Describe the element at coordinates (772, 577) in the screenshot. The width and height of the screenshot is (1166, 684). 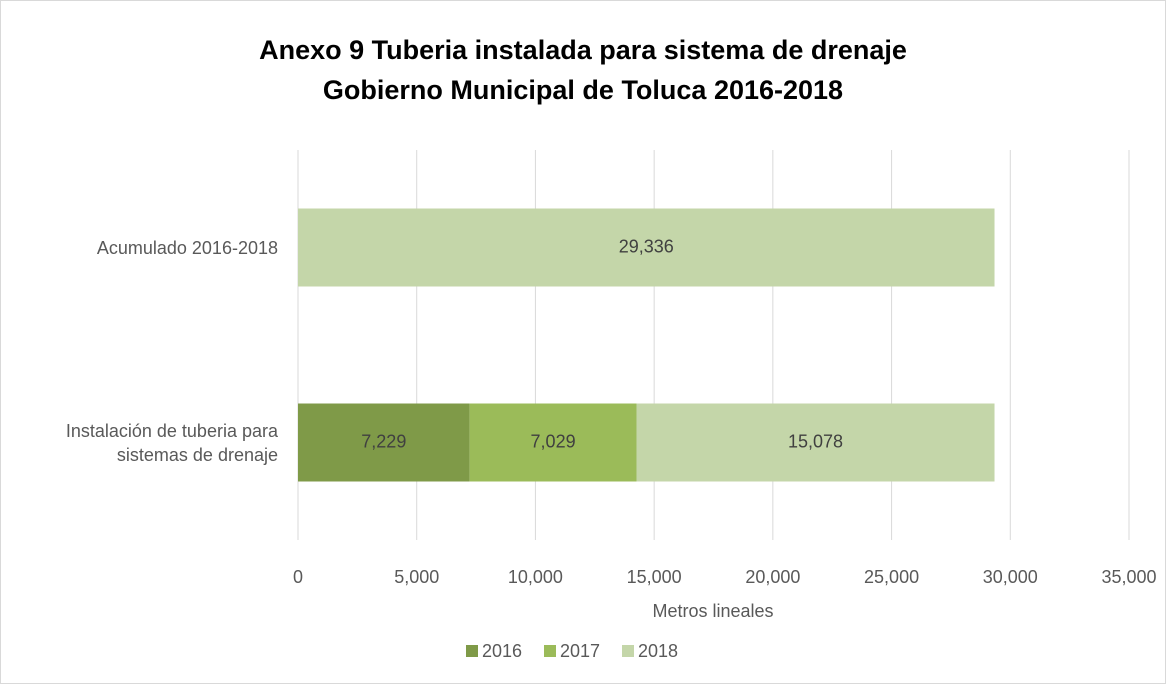
I see `x-tick-label: 20,000` at that location.